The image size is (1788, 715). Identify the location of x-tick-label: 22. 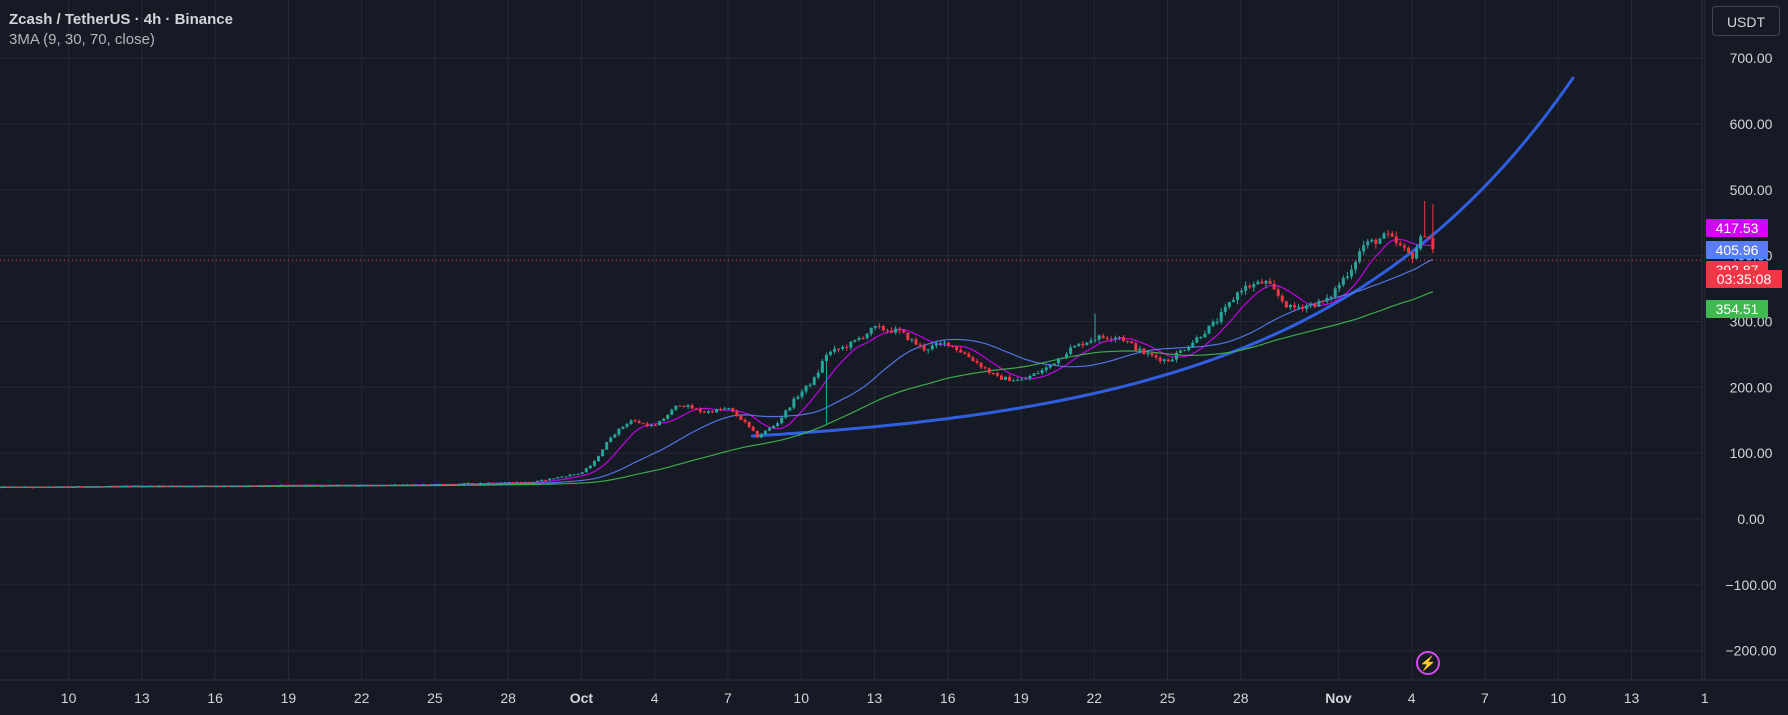
(362, 698).